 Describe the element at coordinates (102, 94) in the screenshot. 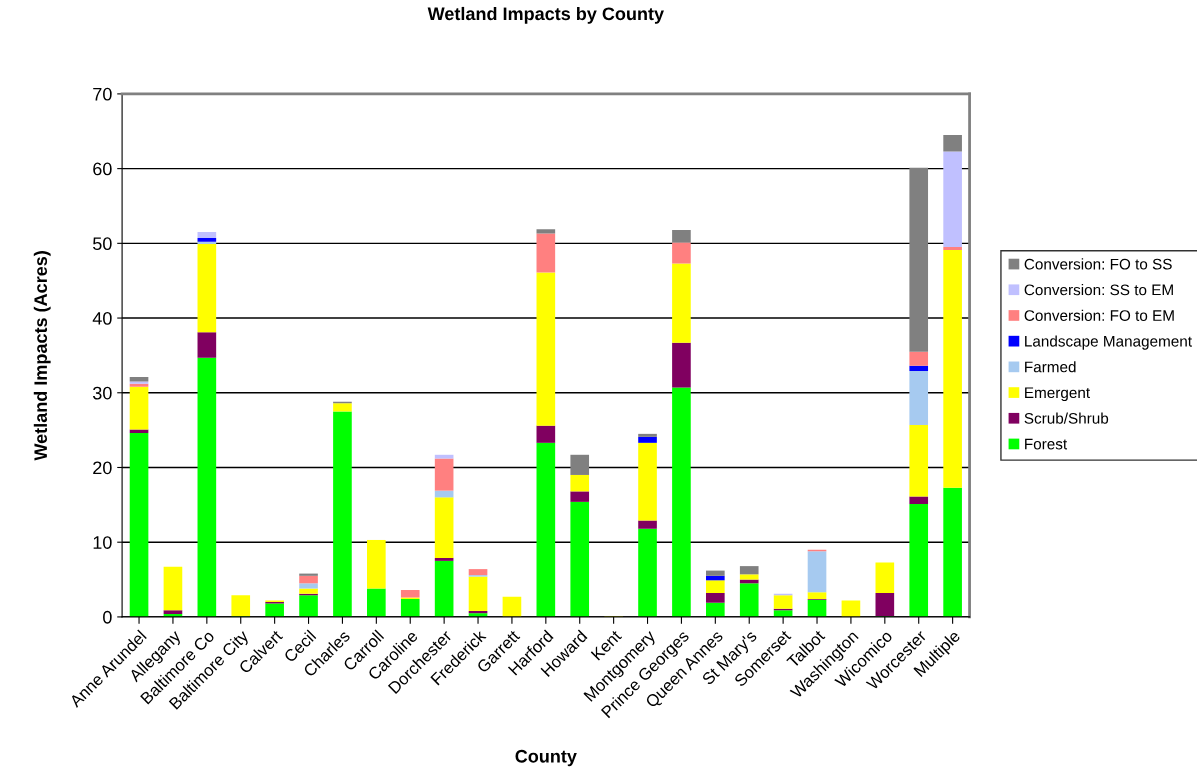

I see `y-tick-label: 70` at that location.